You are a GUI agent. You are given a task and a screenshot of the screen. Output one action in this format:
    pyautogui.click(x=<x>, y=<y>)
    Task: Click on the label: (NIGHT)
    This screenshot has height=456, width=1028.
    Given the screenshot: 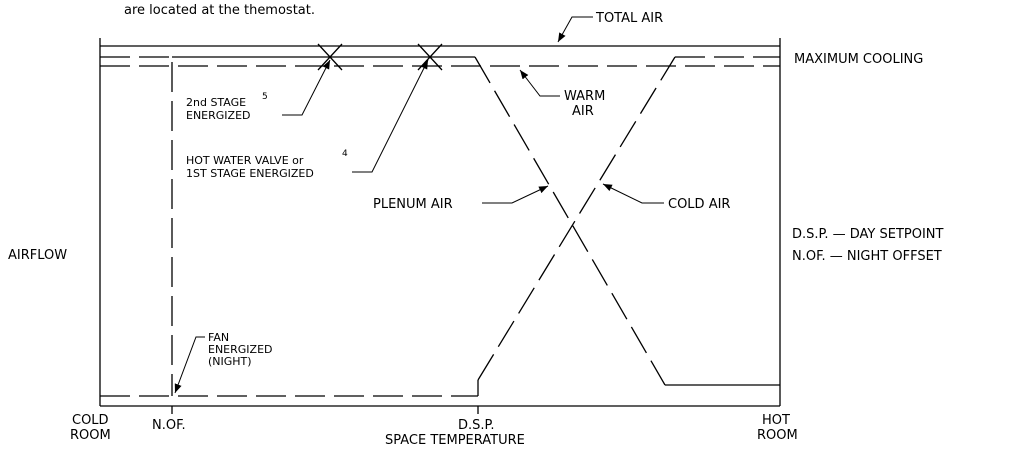 What is the action you would take?
    pyautogui.click(x=230, y=361)
    